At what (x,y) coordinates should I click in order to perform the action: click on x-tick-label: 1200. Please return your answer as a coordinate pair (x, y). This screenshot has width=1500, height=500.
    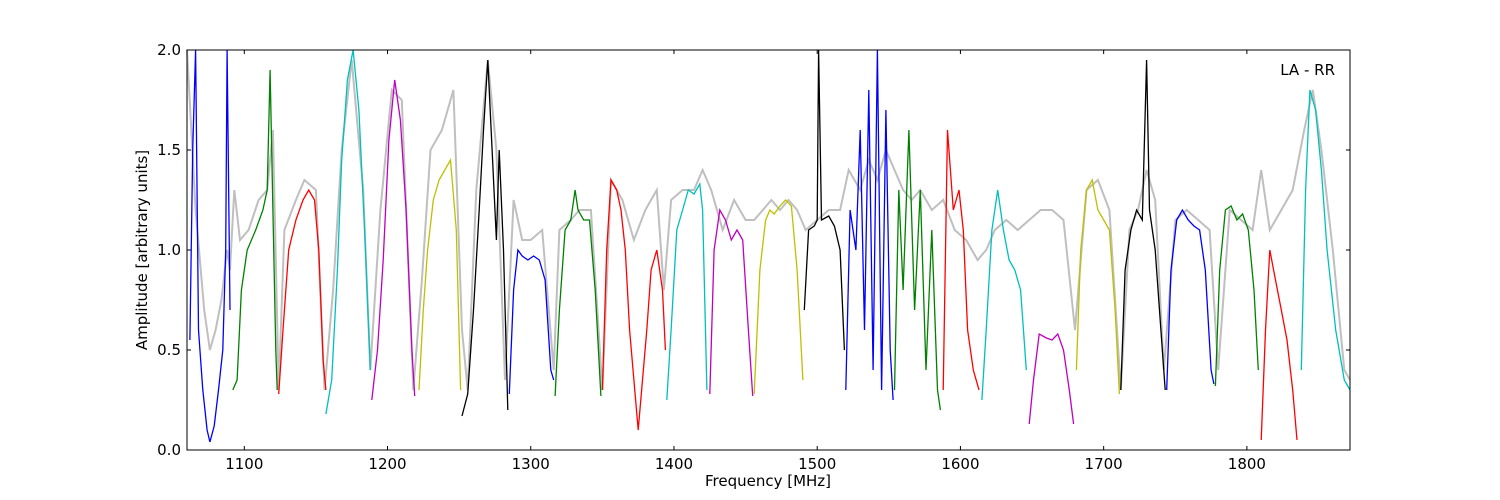
    Looking at the image, I should click on (387, 464).